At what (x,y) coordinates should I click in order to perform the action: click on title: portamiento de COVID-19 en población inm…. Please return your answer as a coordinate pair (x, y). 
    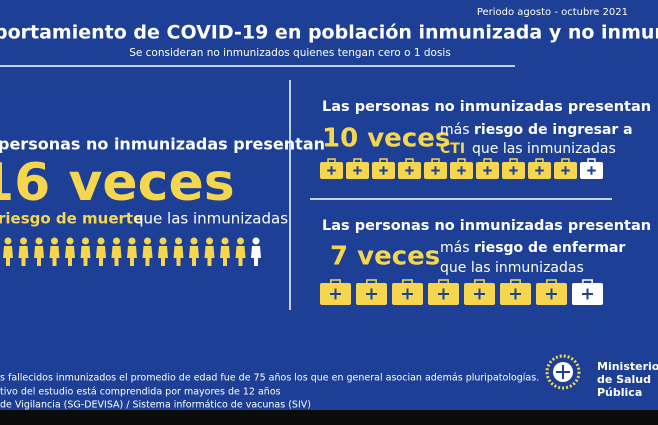
    Looking at the image, I should click on (329, 33).